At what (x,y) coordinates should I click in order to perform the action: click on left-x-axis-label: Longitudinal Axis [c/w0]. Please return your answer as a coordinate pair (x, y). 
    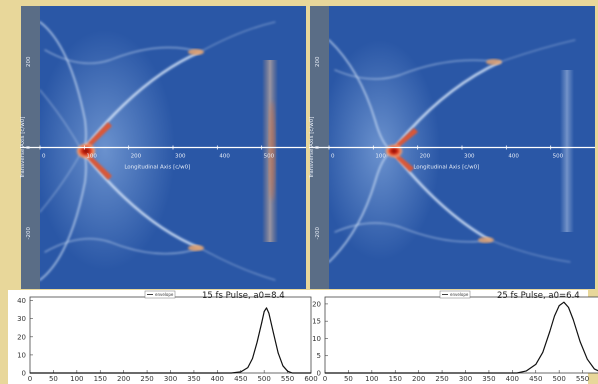
    Looking at the image, I should click on (157, 168).